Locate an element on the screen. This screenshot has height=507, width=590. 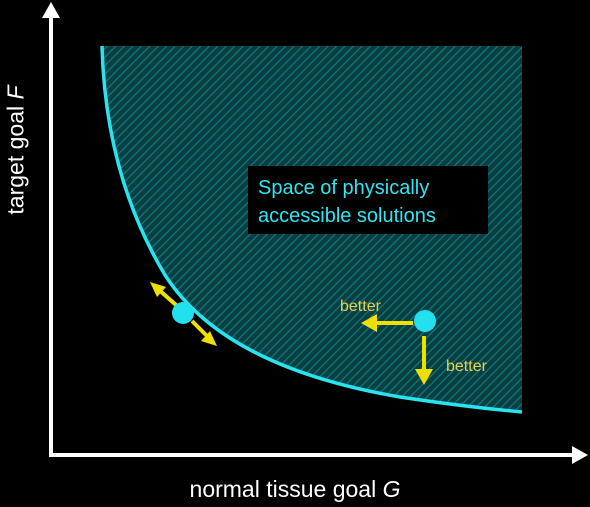
better-left-label: better is located at coordinates (360, 306).